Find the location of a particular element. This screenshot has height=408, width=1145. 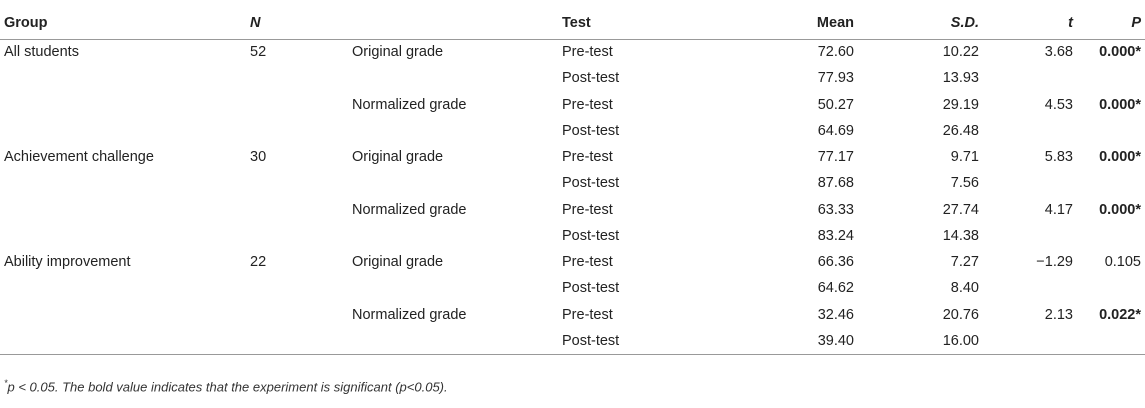

cell-sd: 10.22 is located at coordinates (960, 52).